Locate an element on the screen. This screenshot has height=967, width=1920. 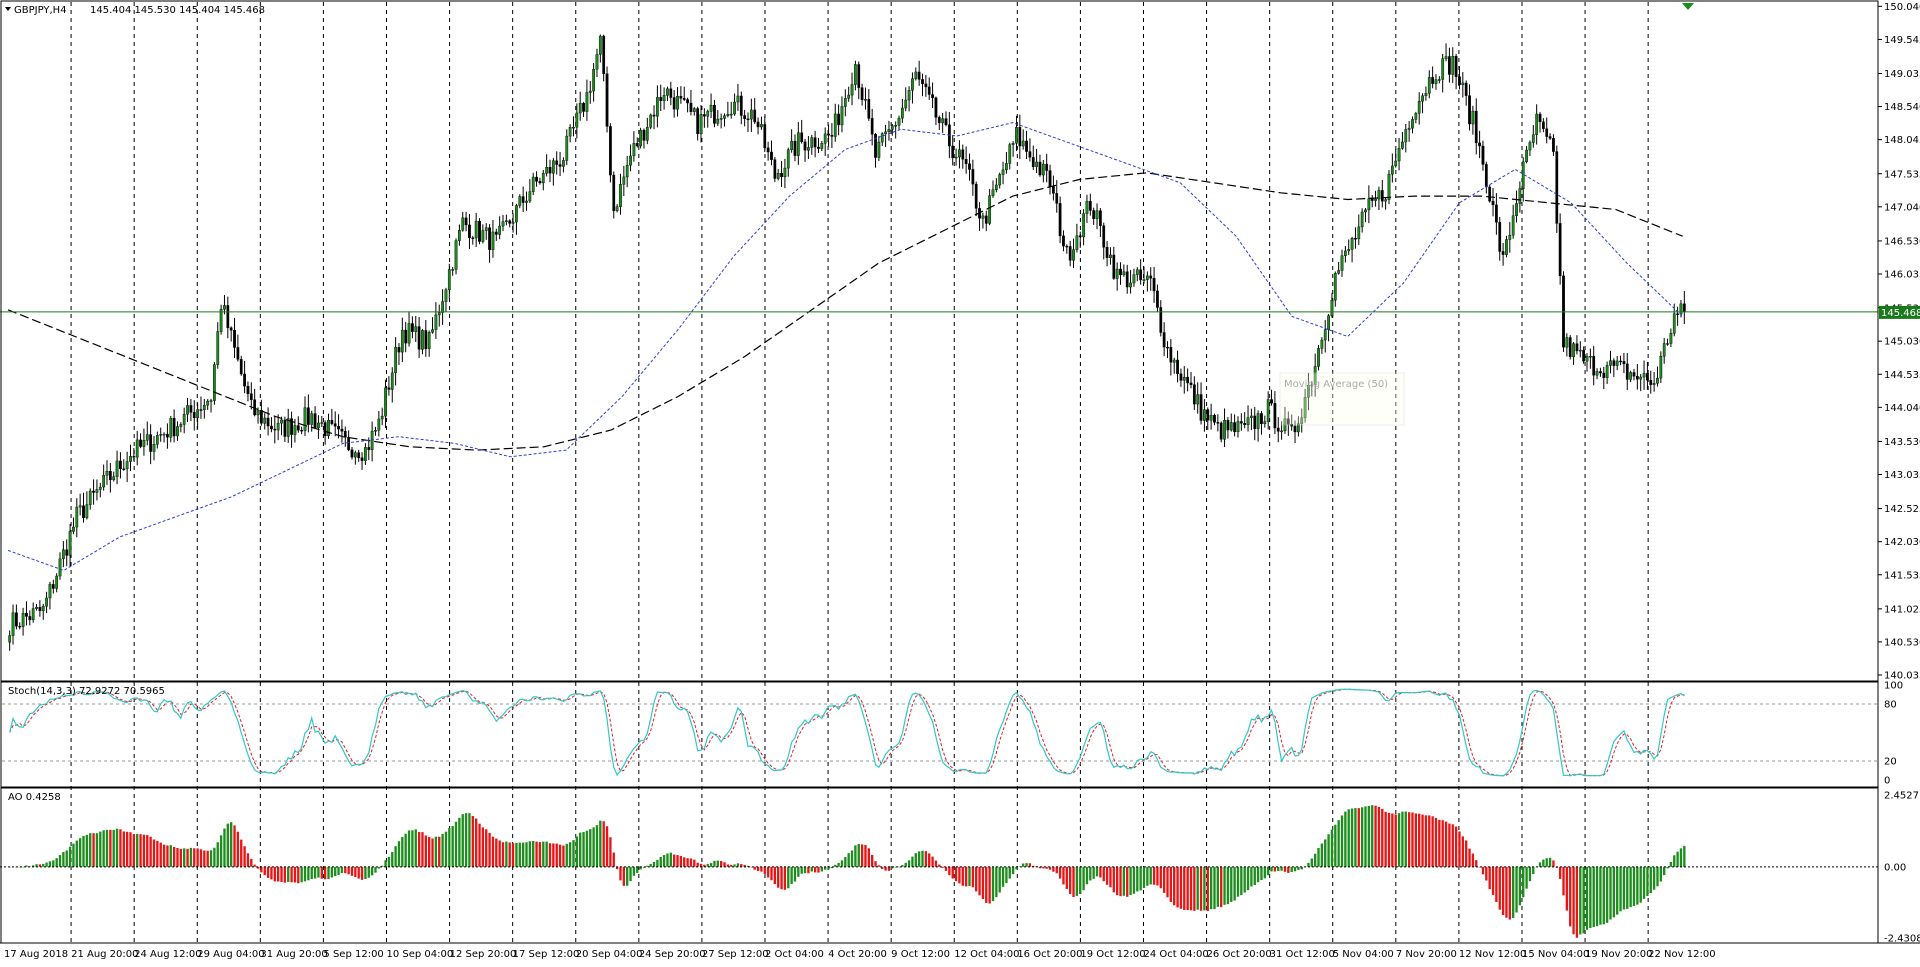
symbol-dropdown-icon is located at coordinates (8, 9).